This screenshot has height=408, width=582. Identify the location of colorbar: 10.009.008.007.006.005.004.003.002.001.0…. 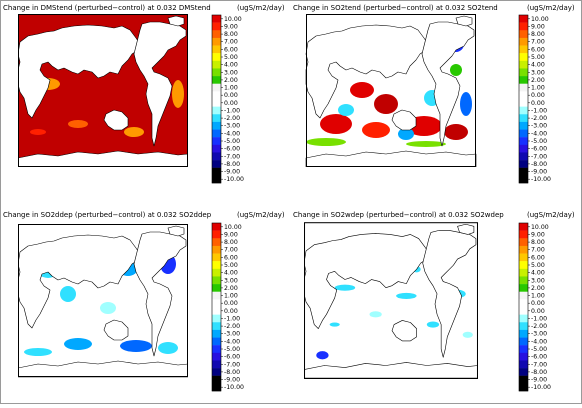
(534, 307).